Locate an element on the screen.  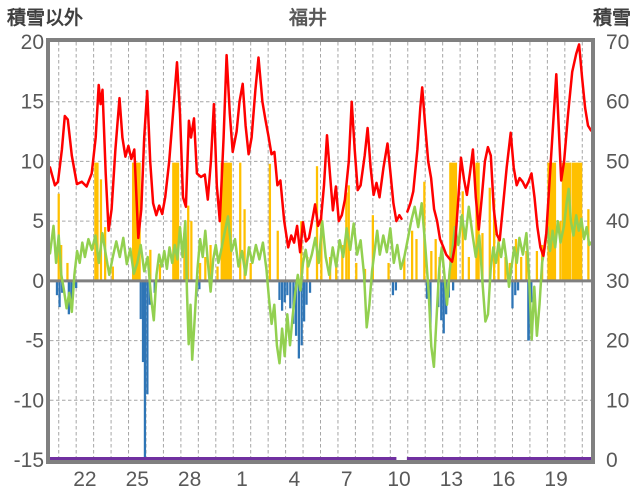
y-left-tick-label: 20 is located at coordinates (32, 42).